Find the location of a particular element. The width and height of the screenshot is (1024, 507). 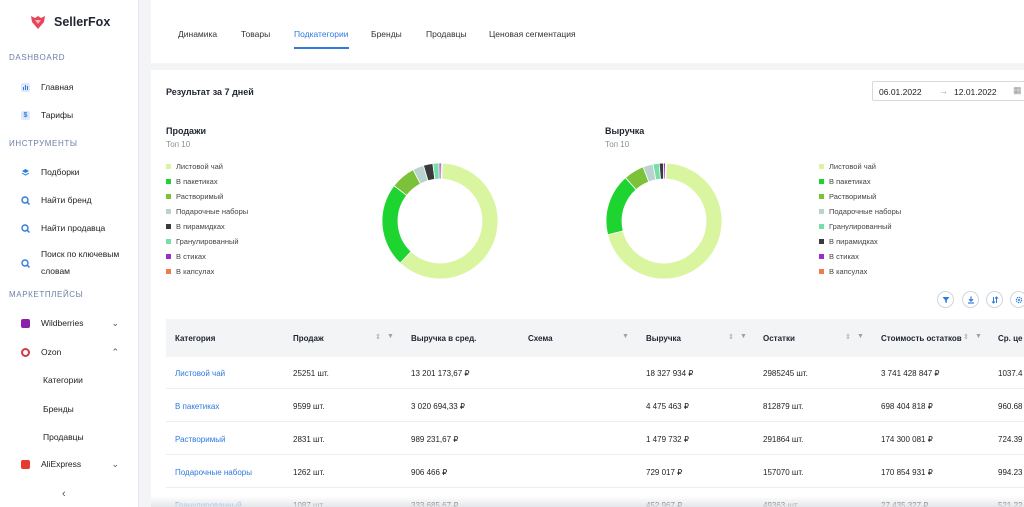

legend-label: Гранулированный is located at coordinates (207, 241).